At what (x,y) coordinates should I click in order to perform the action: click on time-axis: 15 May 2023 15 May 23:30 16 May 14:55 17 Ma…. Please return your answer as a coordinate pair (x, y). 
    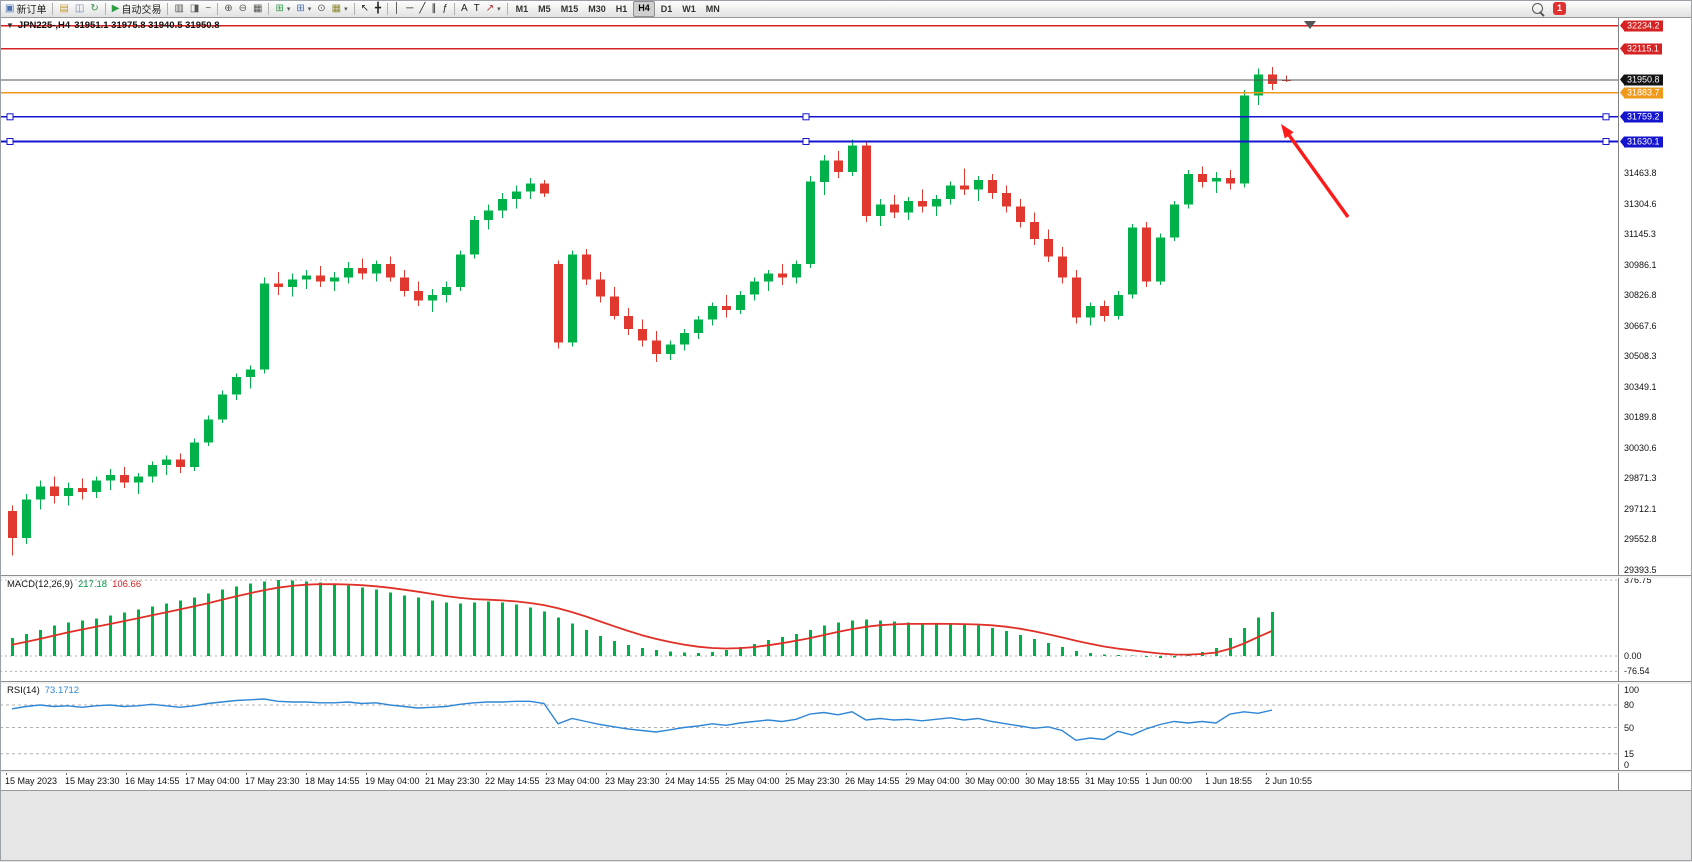
    Looking at the image, I should click on (809, 781).